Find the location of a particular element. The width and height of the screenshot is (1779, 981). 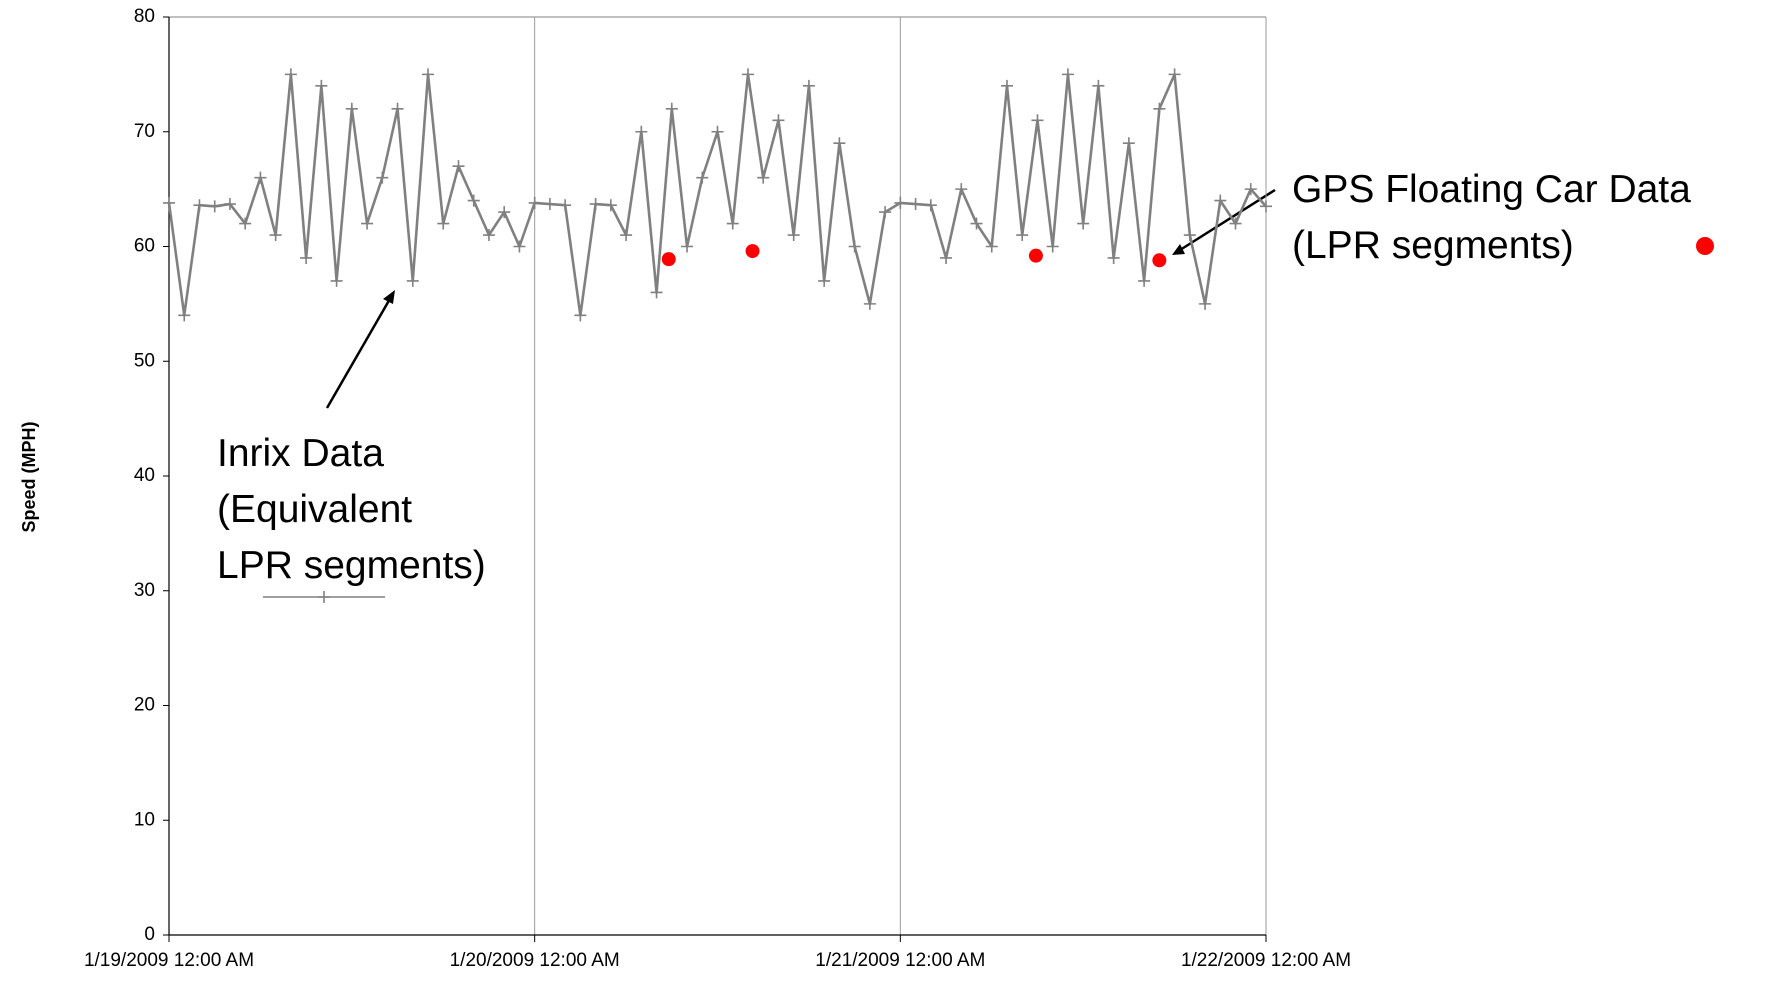

y-tick-label: 50 is located at coordinates (144, 360).